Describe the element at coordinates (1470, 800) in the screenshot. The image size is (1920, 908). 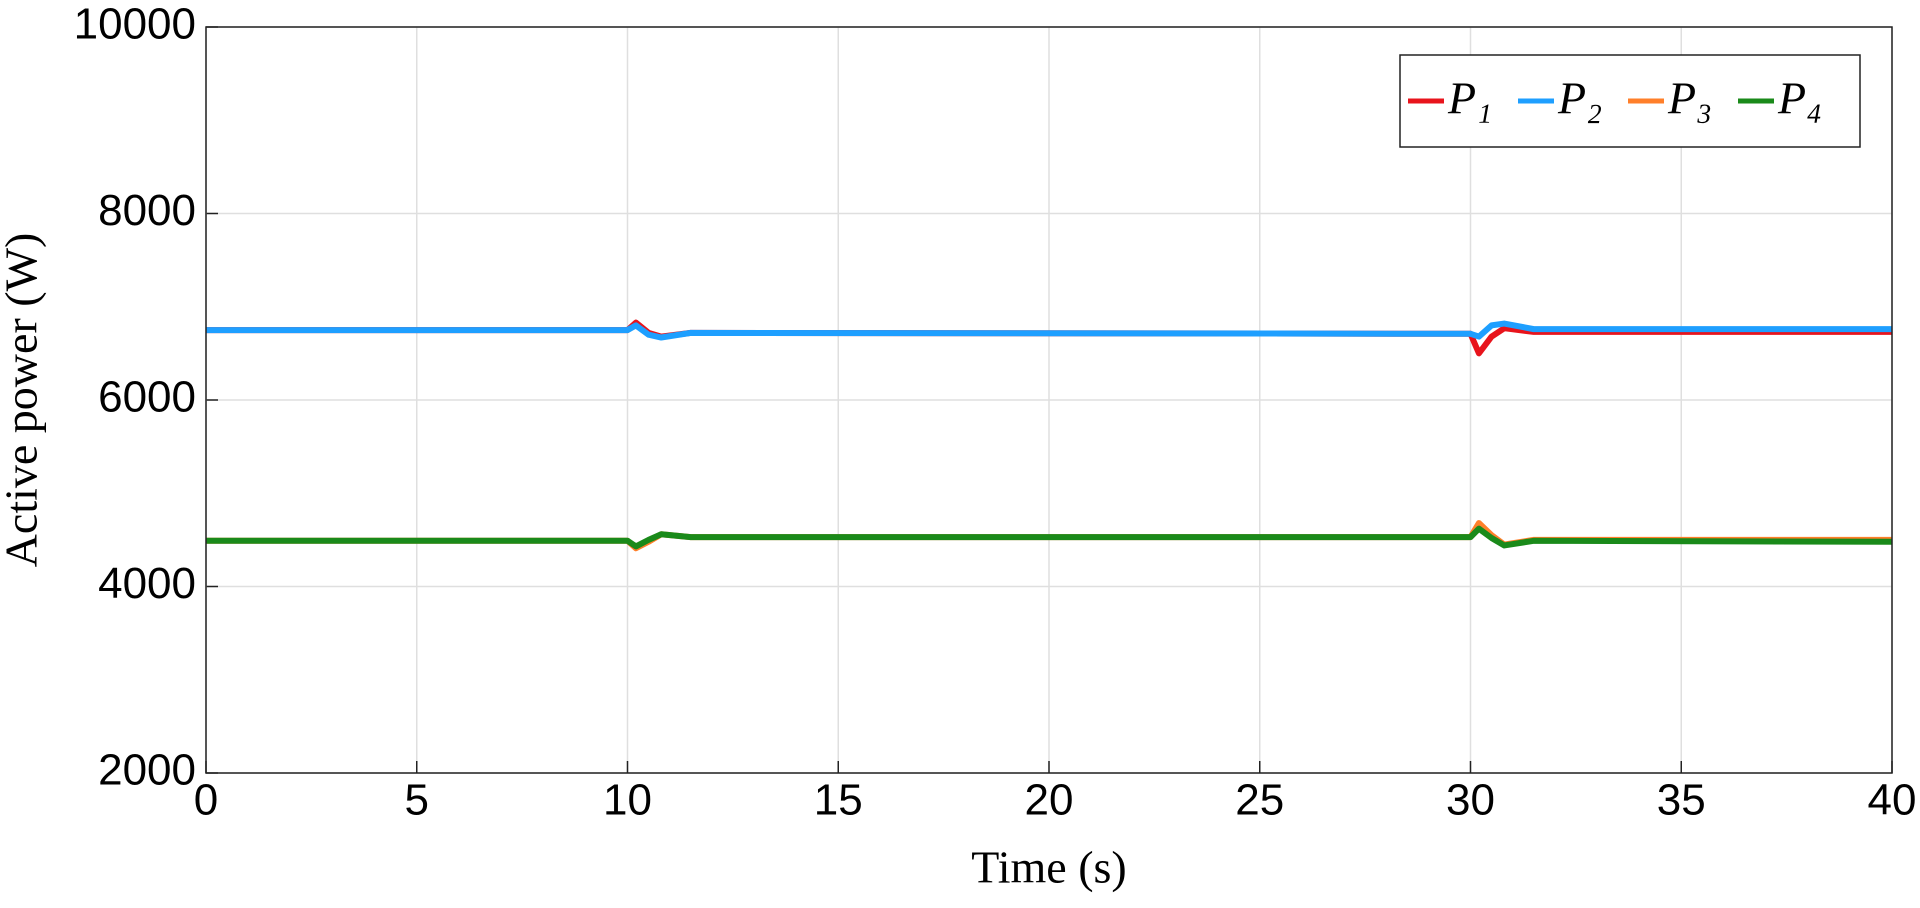
I see `x-tick-label: 30` at that location.